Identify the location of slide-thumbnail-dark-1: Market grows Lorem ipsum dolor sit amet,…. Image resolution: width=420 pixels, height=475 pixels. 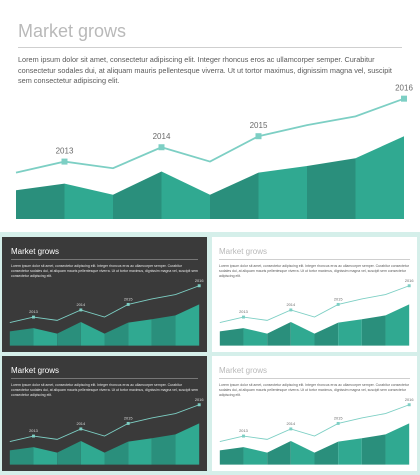
(104, 294).